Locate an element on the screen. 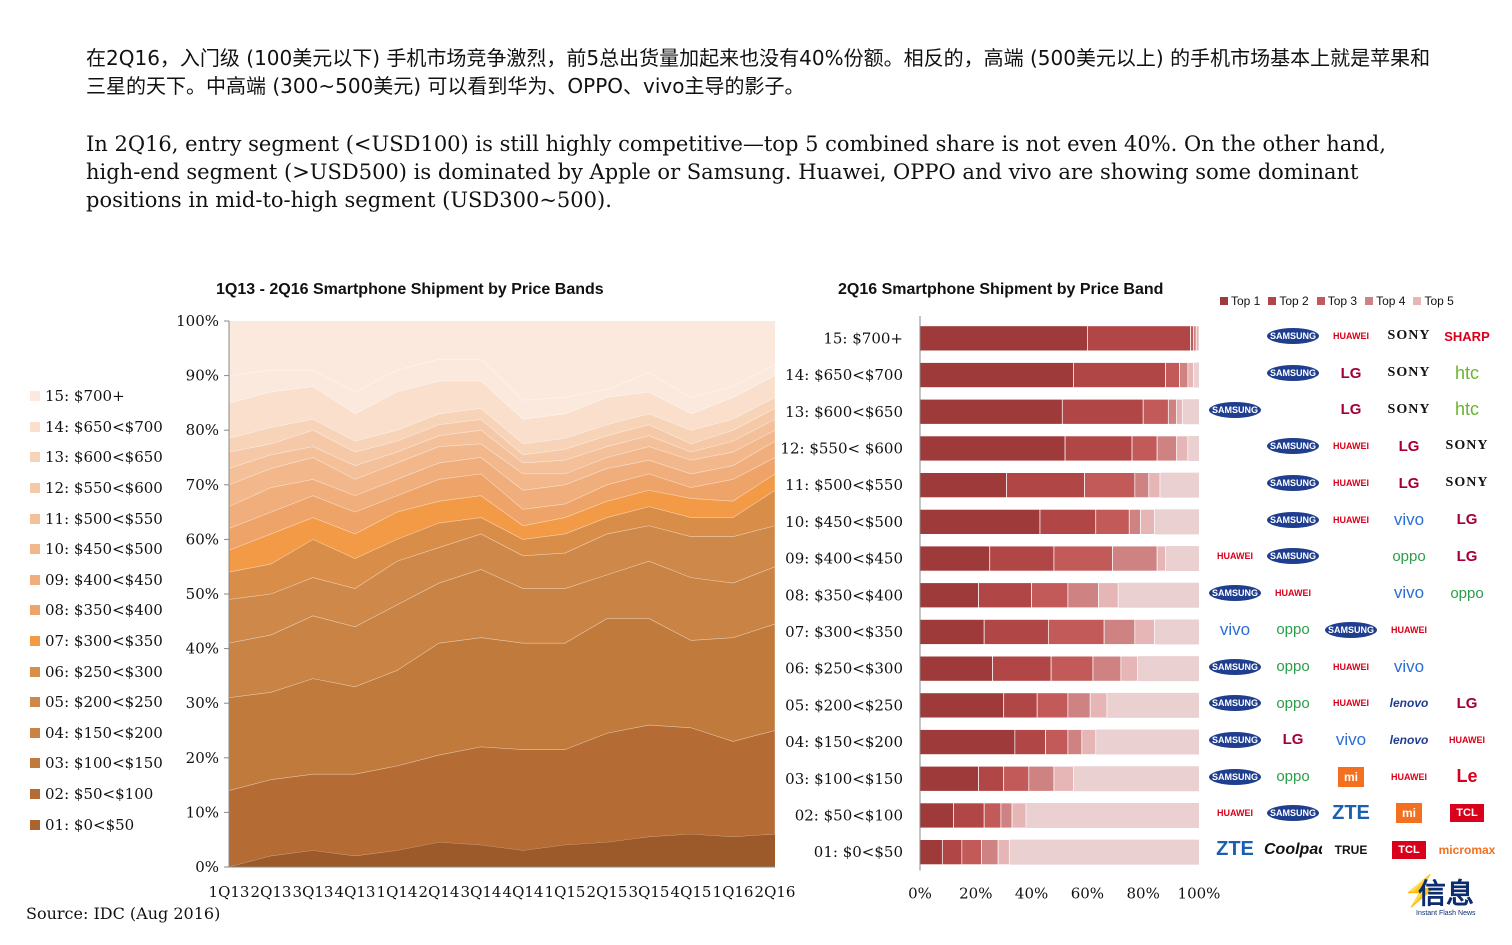 The width and height of the screenshot is (1512, 945). legend-item: 08: $350<$400 is located at coordinates (105, 610).